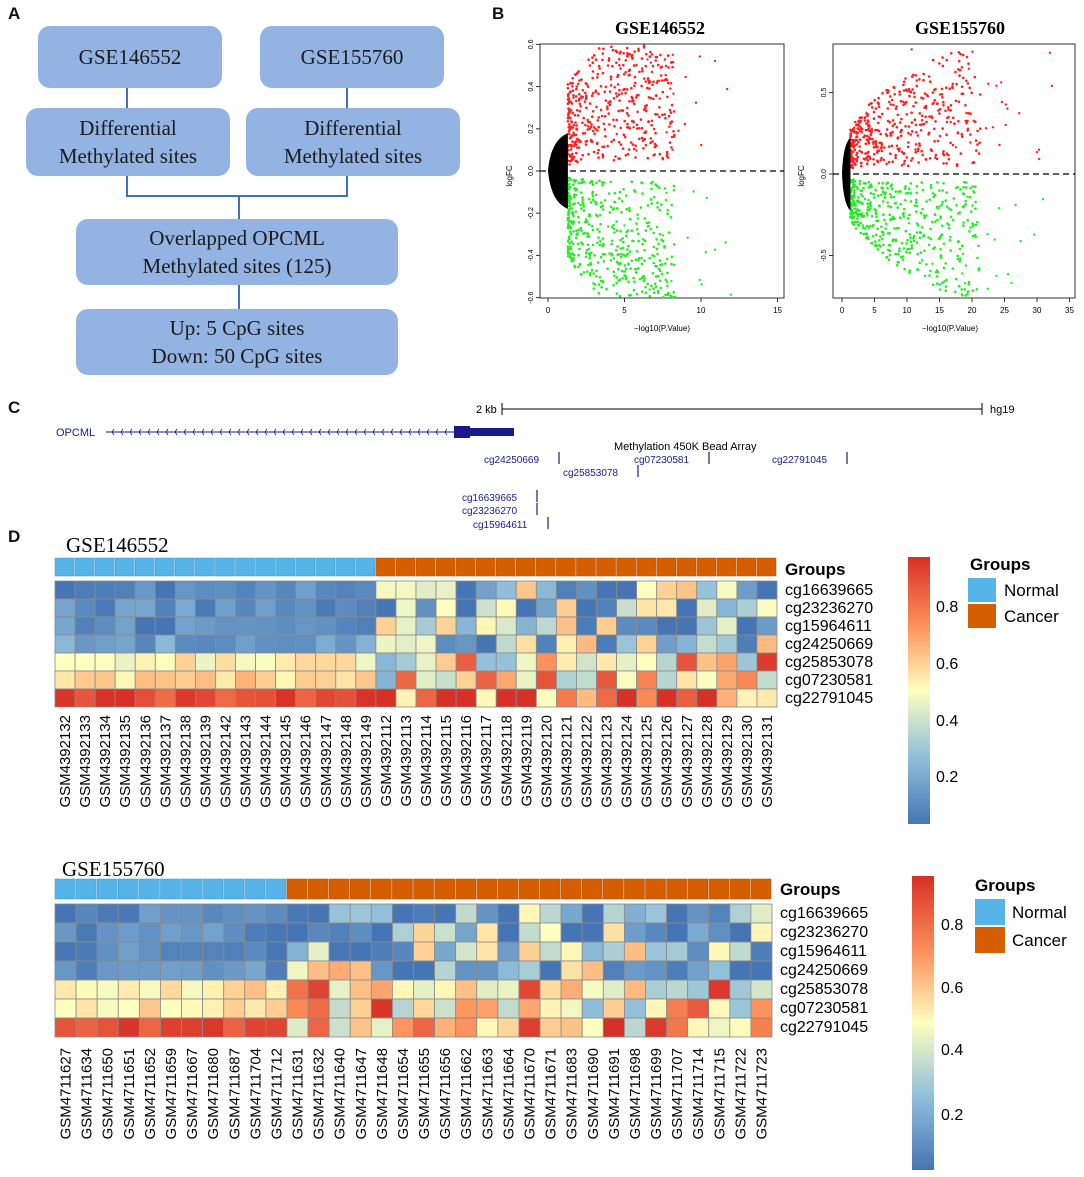 The image size is (1084, 1177). What do you see at coordinates (237, 196) in the screenshot?
I see `connector-line` at bounding box center [237, 196].